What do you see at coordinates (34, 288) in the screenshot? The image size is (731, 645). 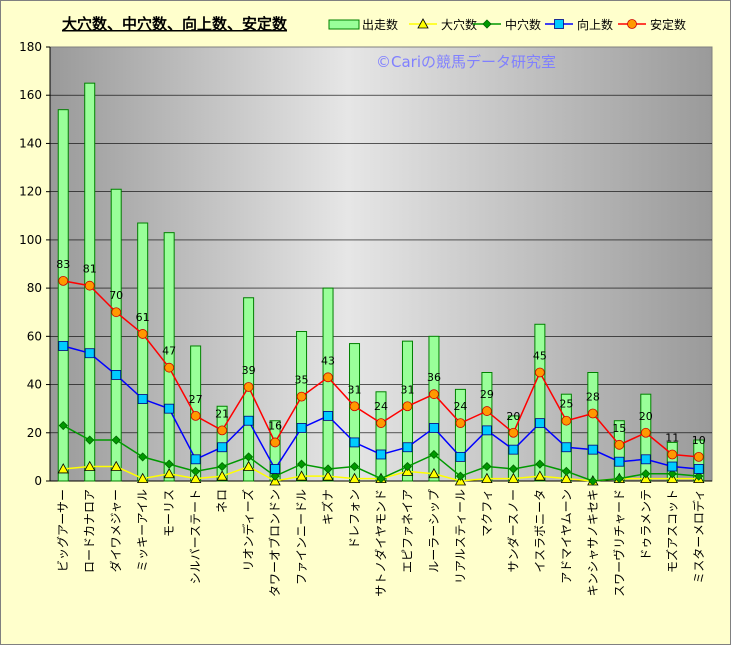 I see `y-tick-label: 80` at bounding box center [34, 288].